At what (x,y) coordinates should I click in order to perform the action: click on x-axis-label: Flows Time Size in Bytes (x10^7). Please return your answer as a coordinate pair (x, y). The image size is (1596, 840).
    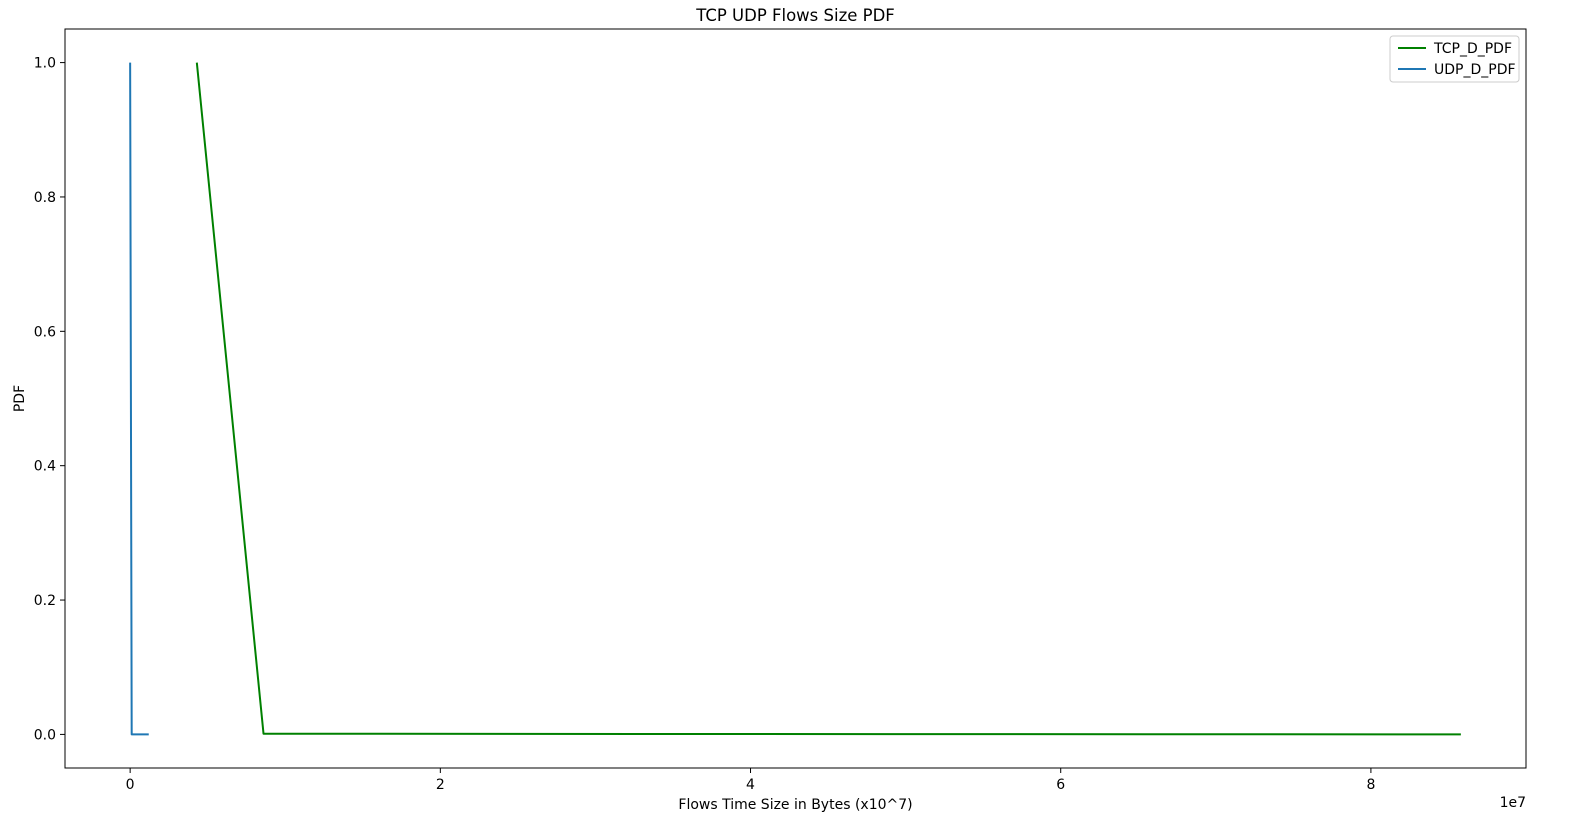
    Looking at the image, I should click on (795, 805).